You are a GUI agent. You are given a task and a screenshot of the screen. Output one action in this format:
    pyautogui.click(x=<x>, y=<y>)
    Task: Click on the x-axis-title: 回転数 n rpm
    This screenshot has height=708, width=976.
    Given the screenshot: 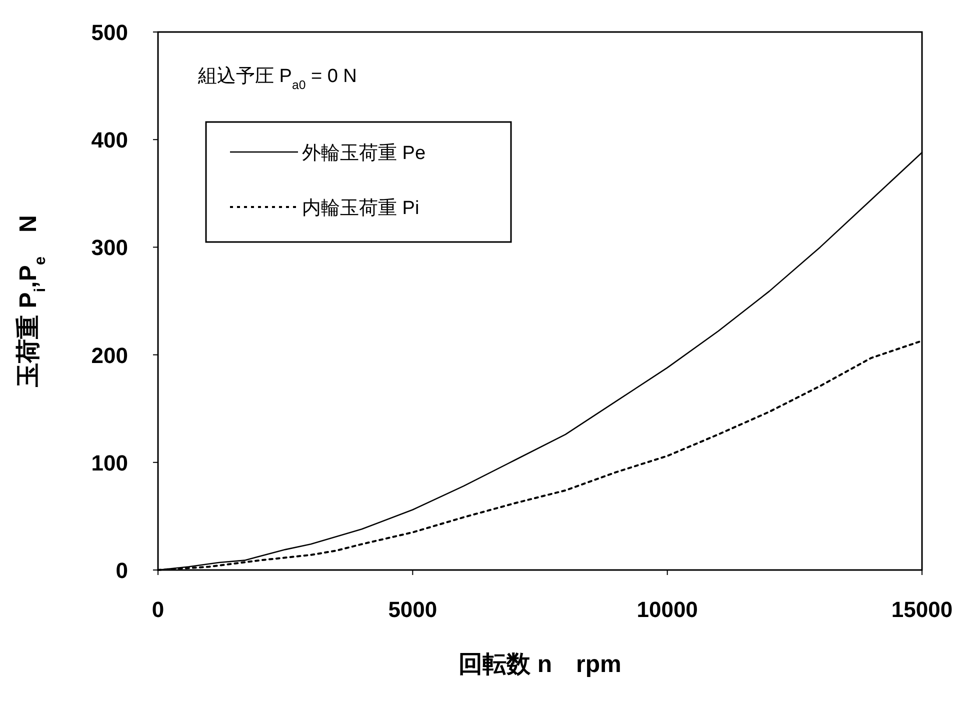 What is the action you would take?
    pyautogui.click(x=540, y=664)
    